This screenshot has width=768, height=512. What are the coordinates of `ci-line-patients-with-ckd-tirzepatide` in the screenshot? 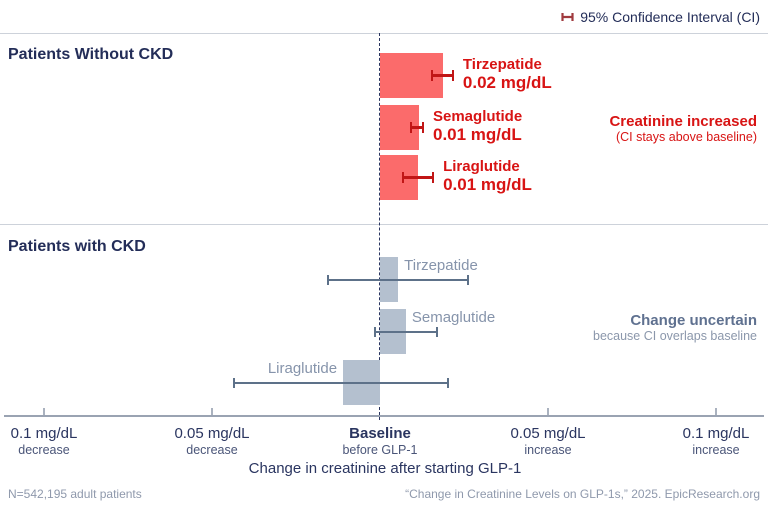 It's located at (398, 279).